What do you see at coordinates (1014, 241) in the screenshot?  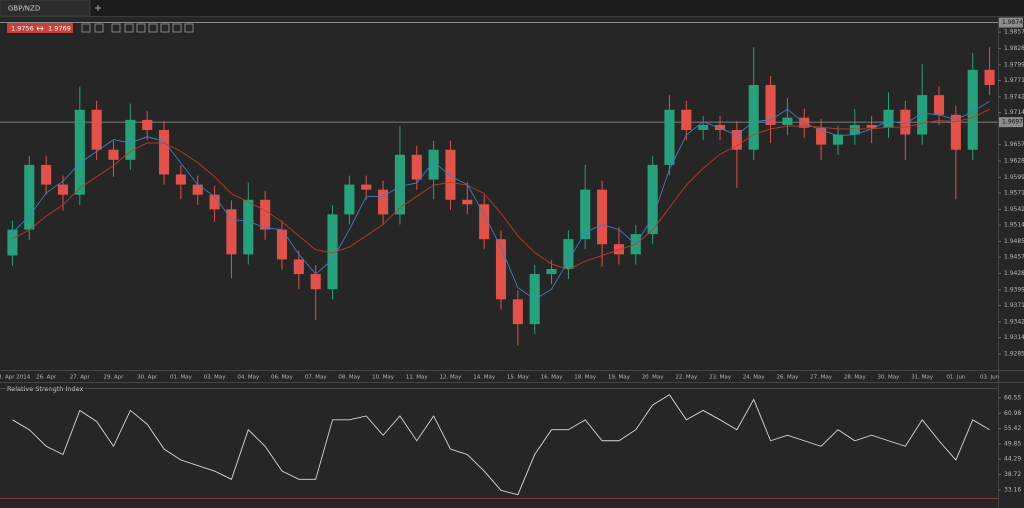 I see `y-tick-label: 1.9485` at bounding box center [1014, 241].